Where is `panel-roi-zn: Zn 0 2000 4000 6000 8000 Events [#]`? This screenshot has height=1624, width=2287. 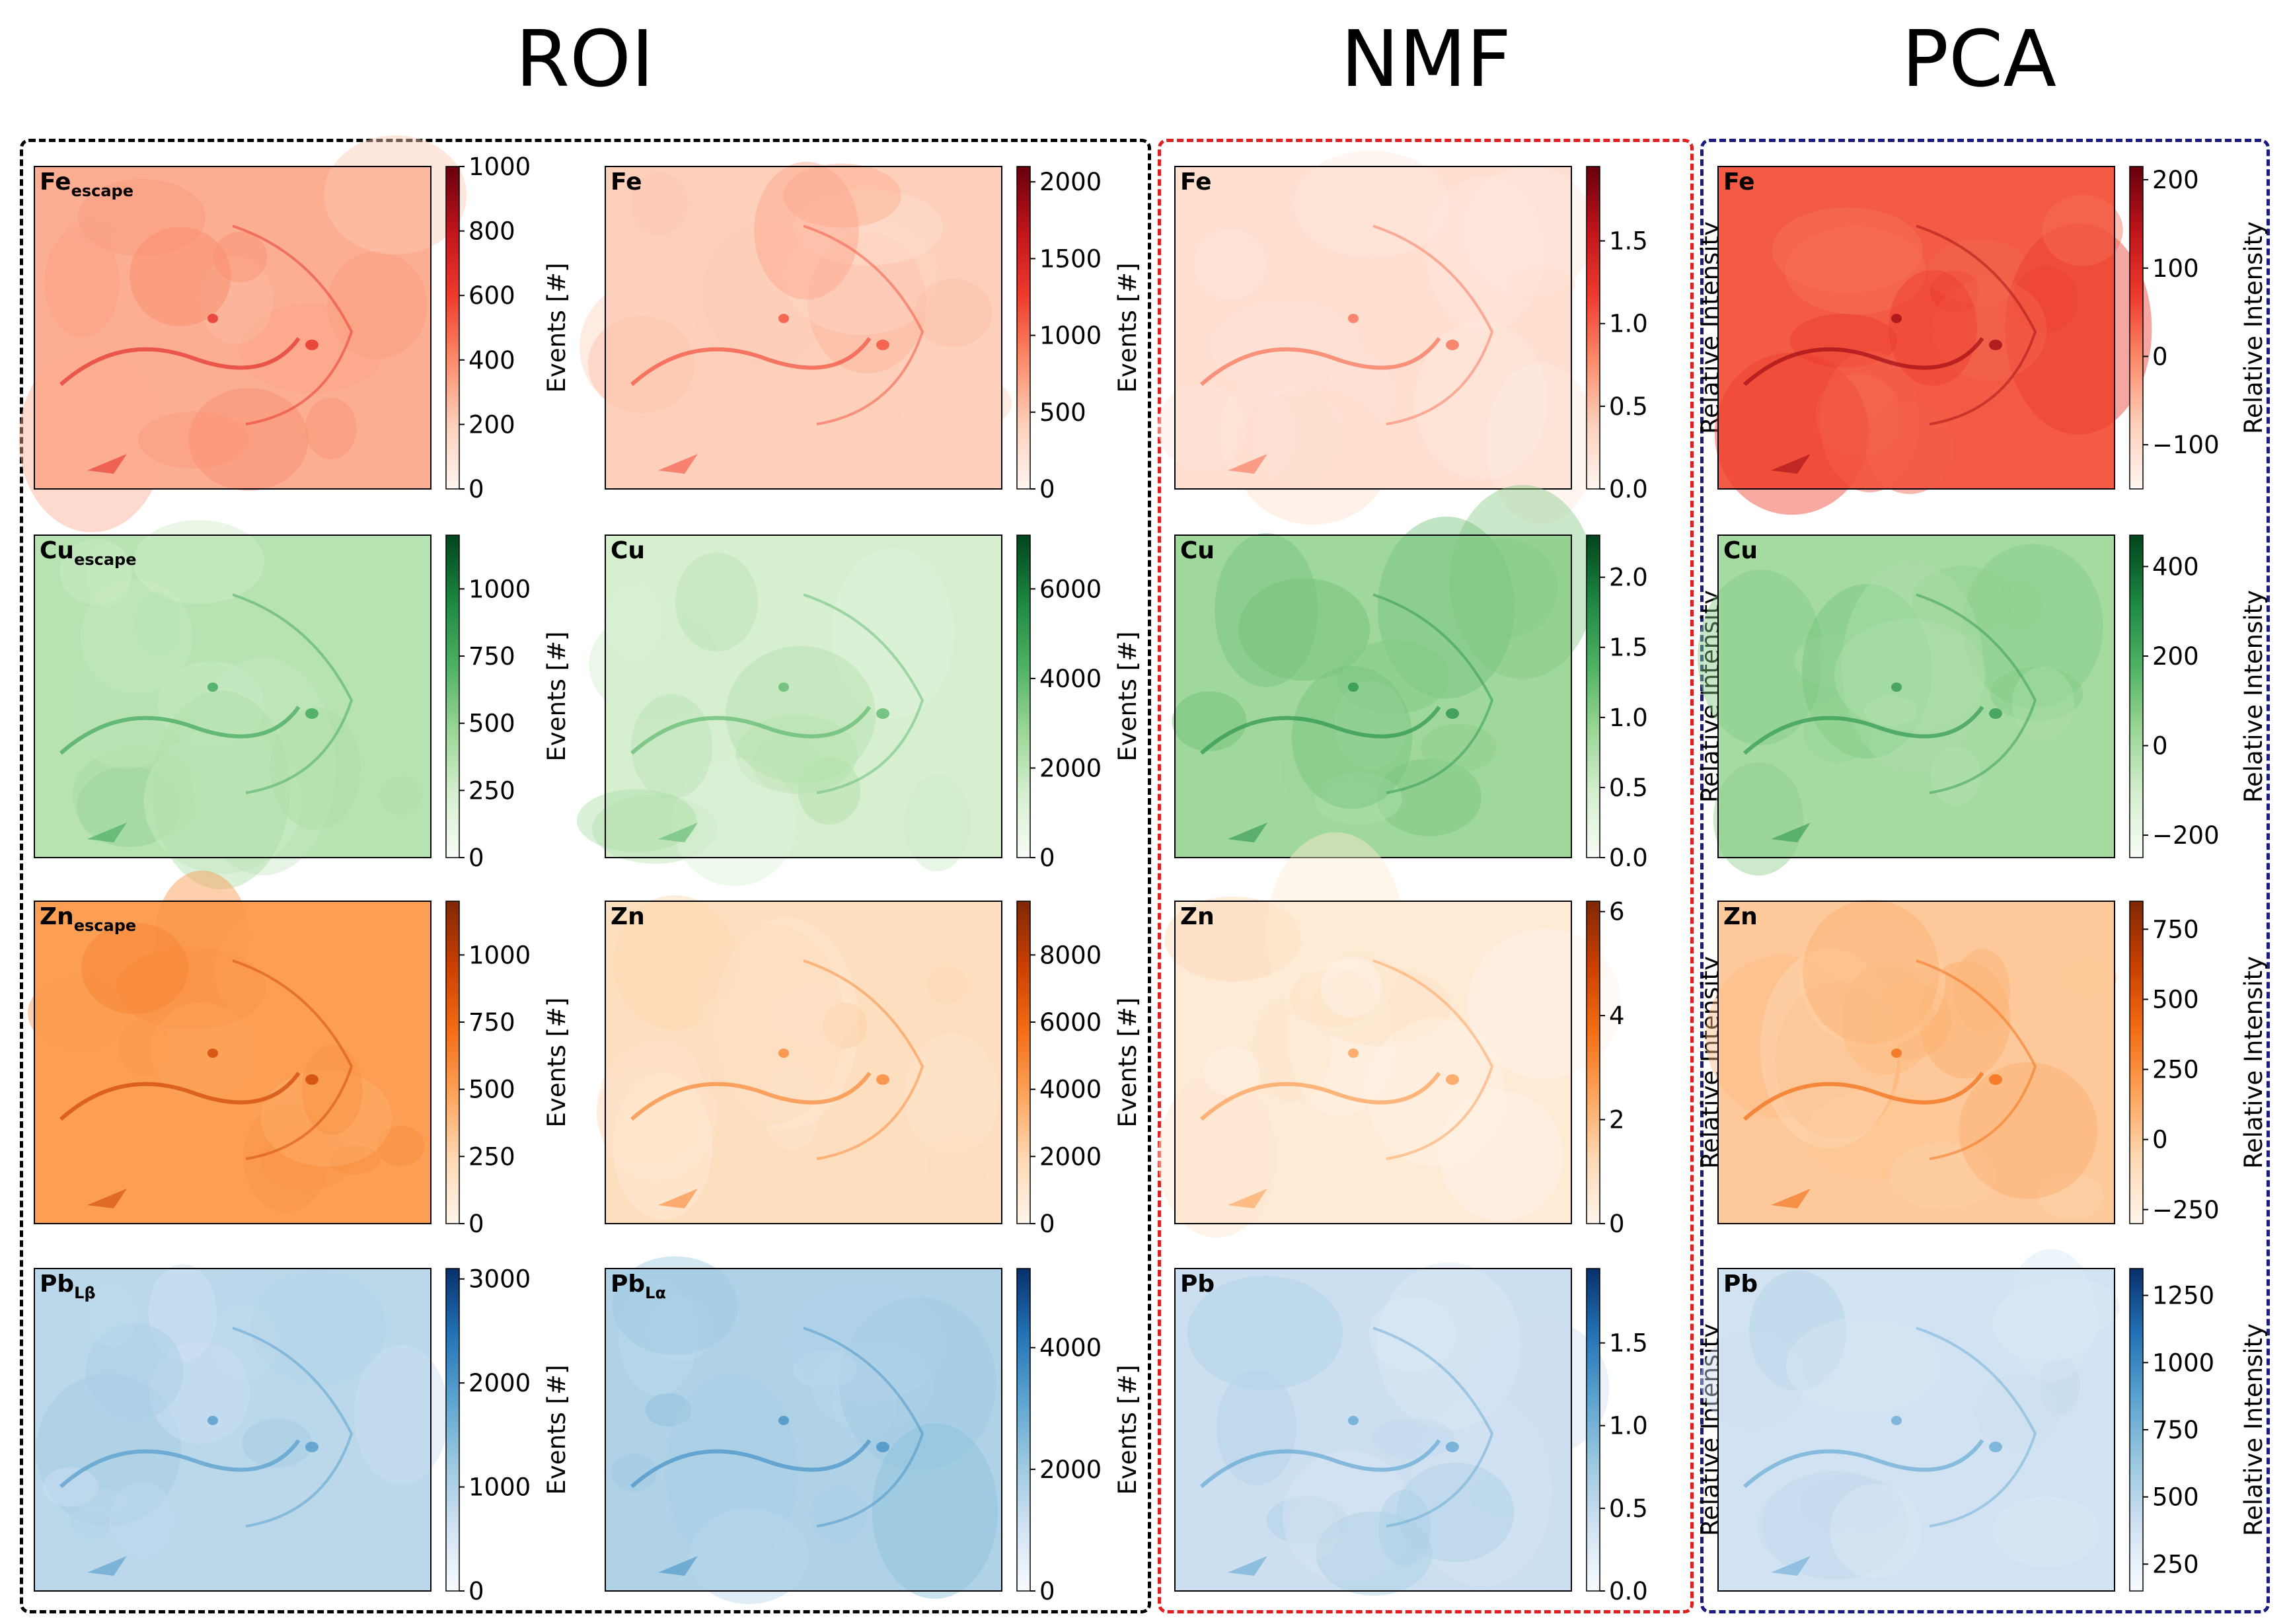 panel-roi-zn: Zn 0 2000 4000 6000 8000 Events [#] is located at coordinates (869, 1066).